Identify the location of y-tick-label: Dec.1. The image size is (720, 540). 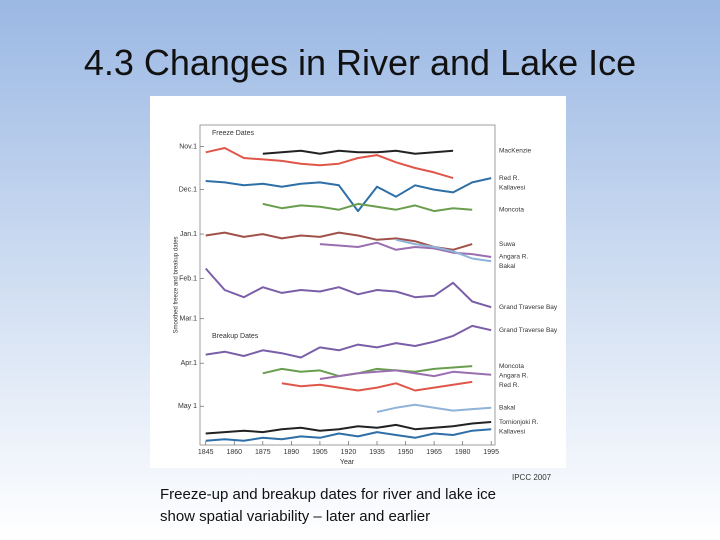
(188, 189).